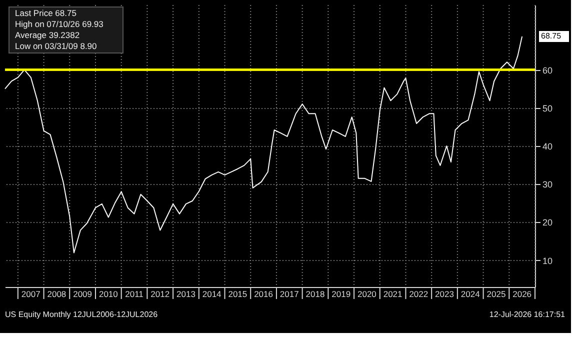 The image size is (575, 351). What do you see at coordinates (393, 294) in the screenshot?
I see `x-tick-label: 2021` at bounding box center [393, 294].